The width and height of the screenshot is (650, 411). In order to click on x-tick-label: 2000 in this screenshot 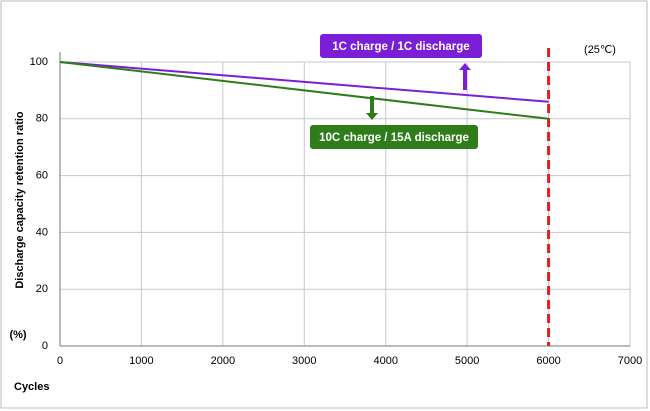, I will do `click(223, 361)`.